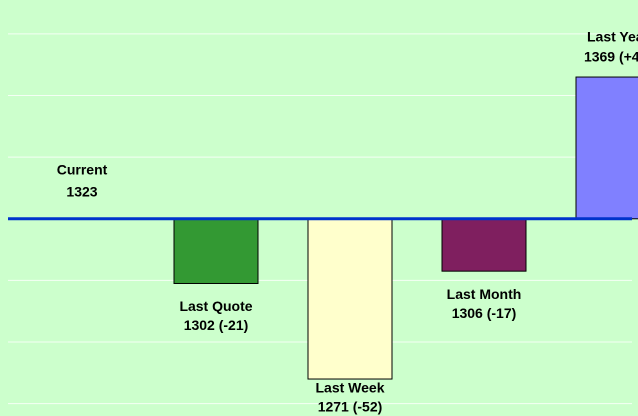 This screenshot has height=416, width=638. What do you see at coordinates (484, 313) in the screenshot?
I see `value-label: 1306 (-17)` at bounding box center [484, 313].